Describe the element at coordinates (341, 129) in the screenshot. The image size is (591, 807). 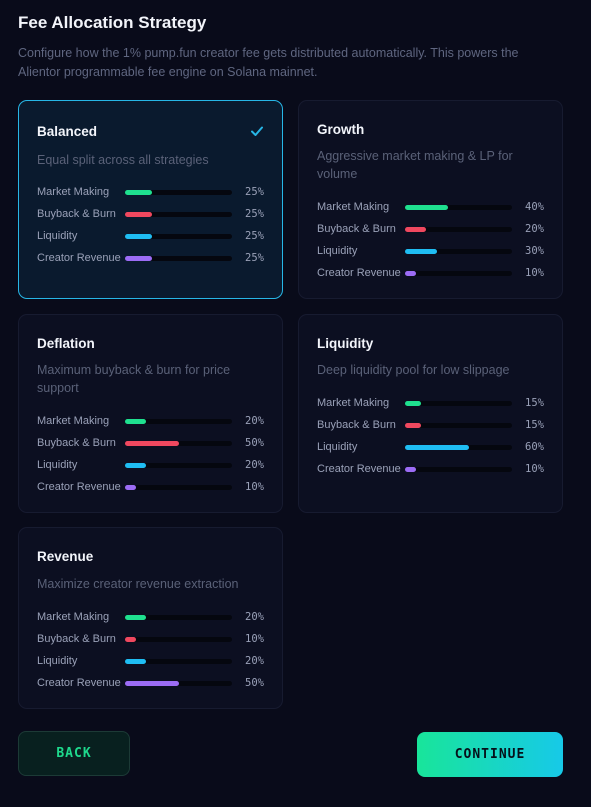
I see `strategy-name: Growth` at that location.